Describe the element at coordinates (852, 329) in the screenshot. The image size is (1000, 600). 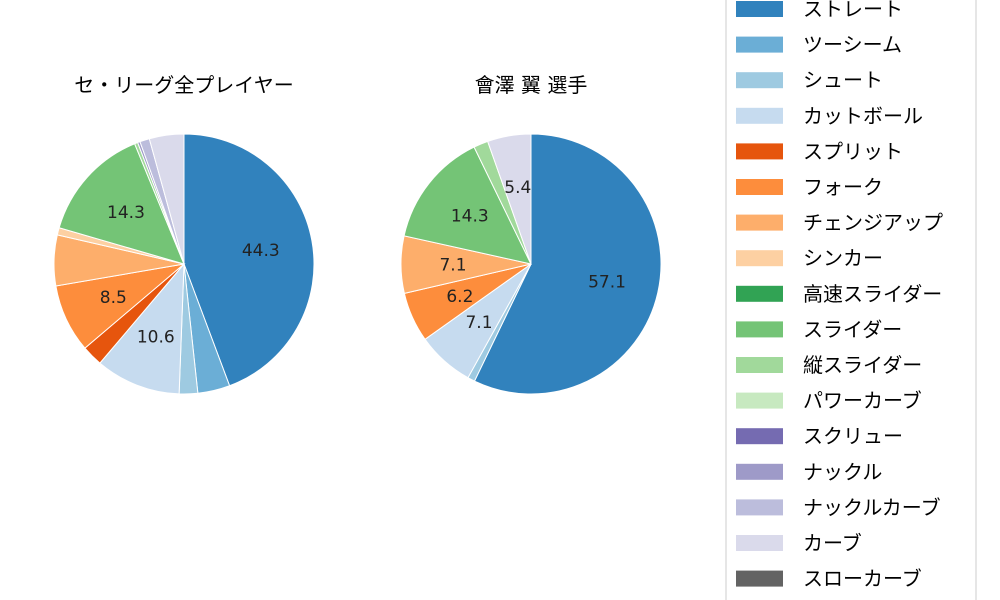
I see `legend-label: スライダー` at that location.